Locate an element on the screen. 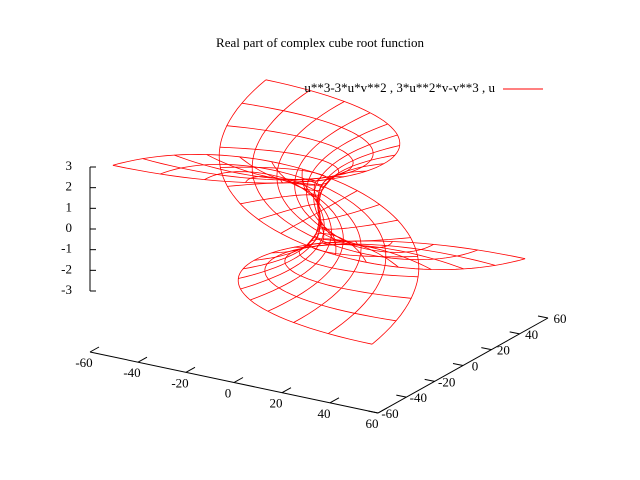 This screenshot has height=480, width=640. z-tick-label: 3 is located at coordinates (69, 165).